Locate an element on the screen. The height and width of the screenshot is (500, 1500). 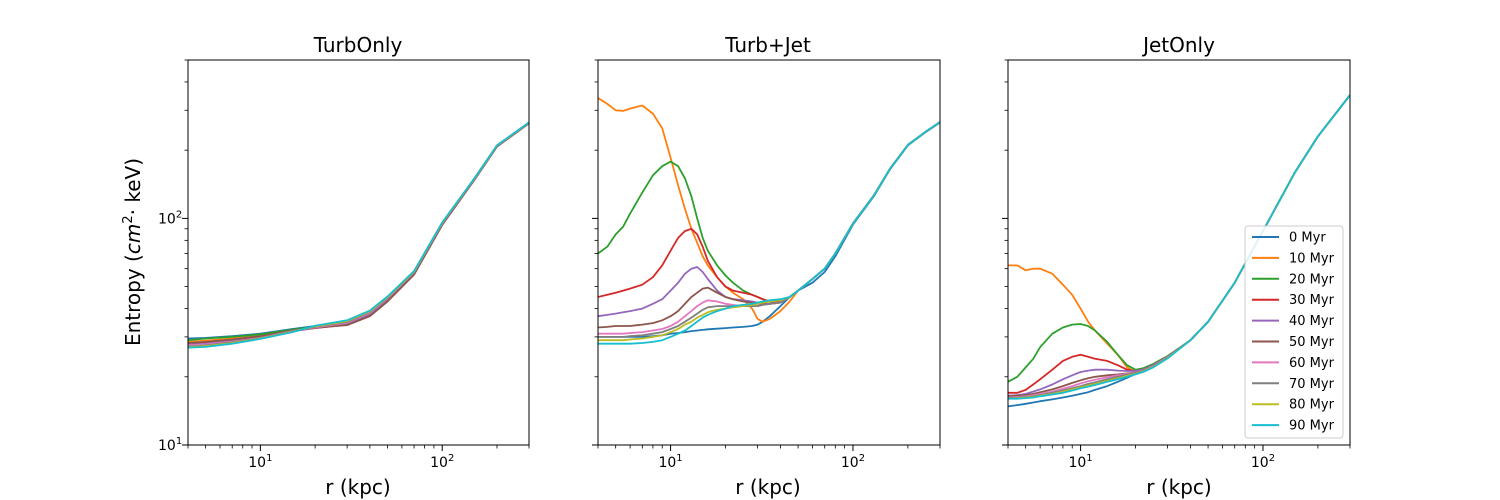
legend-entry: 60 Myr is located at coordinates (1293, 363).